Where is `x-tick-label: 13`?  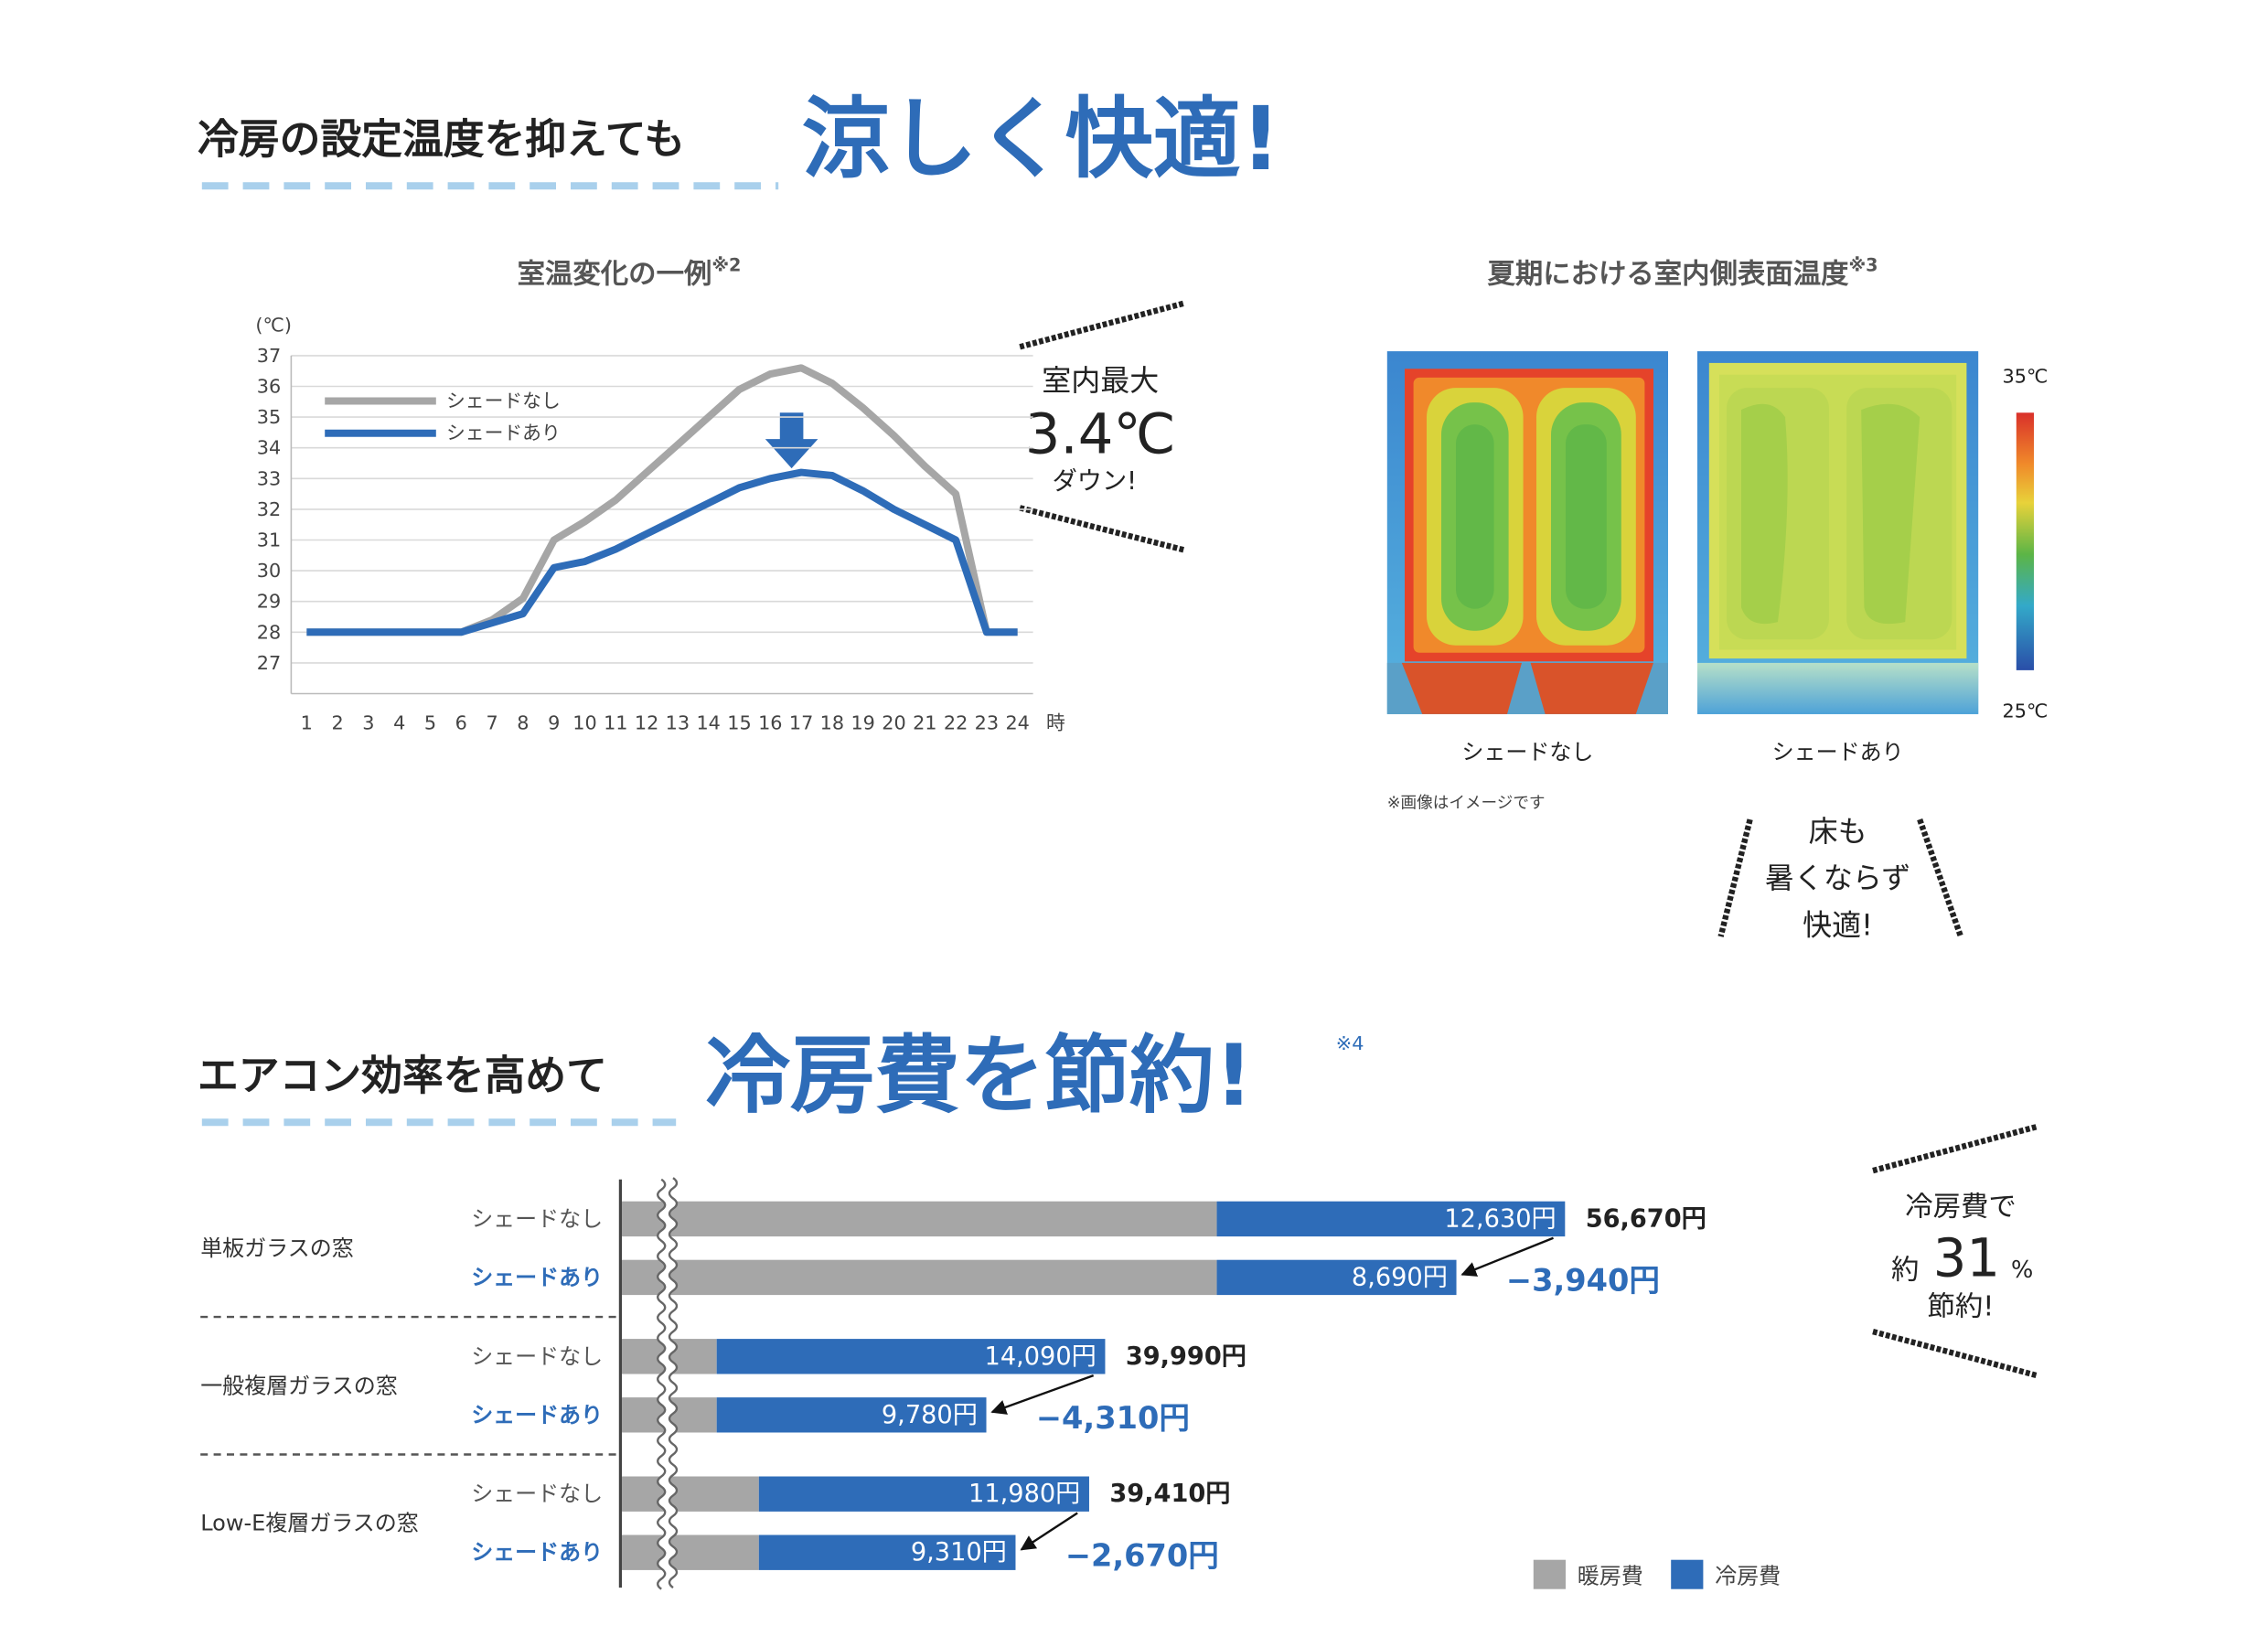
x-tick-label: 13 is located at coordinates (678, 723).